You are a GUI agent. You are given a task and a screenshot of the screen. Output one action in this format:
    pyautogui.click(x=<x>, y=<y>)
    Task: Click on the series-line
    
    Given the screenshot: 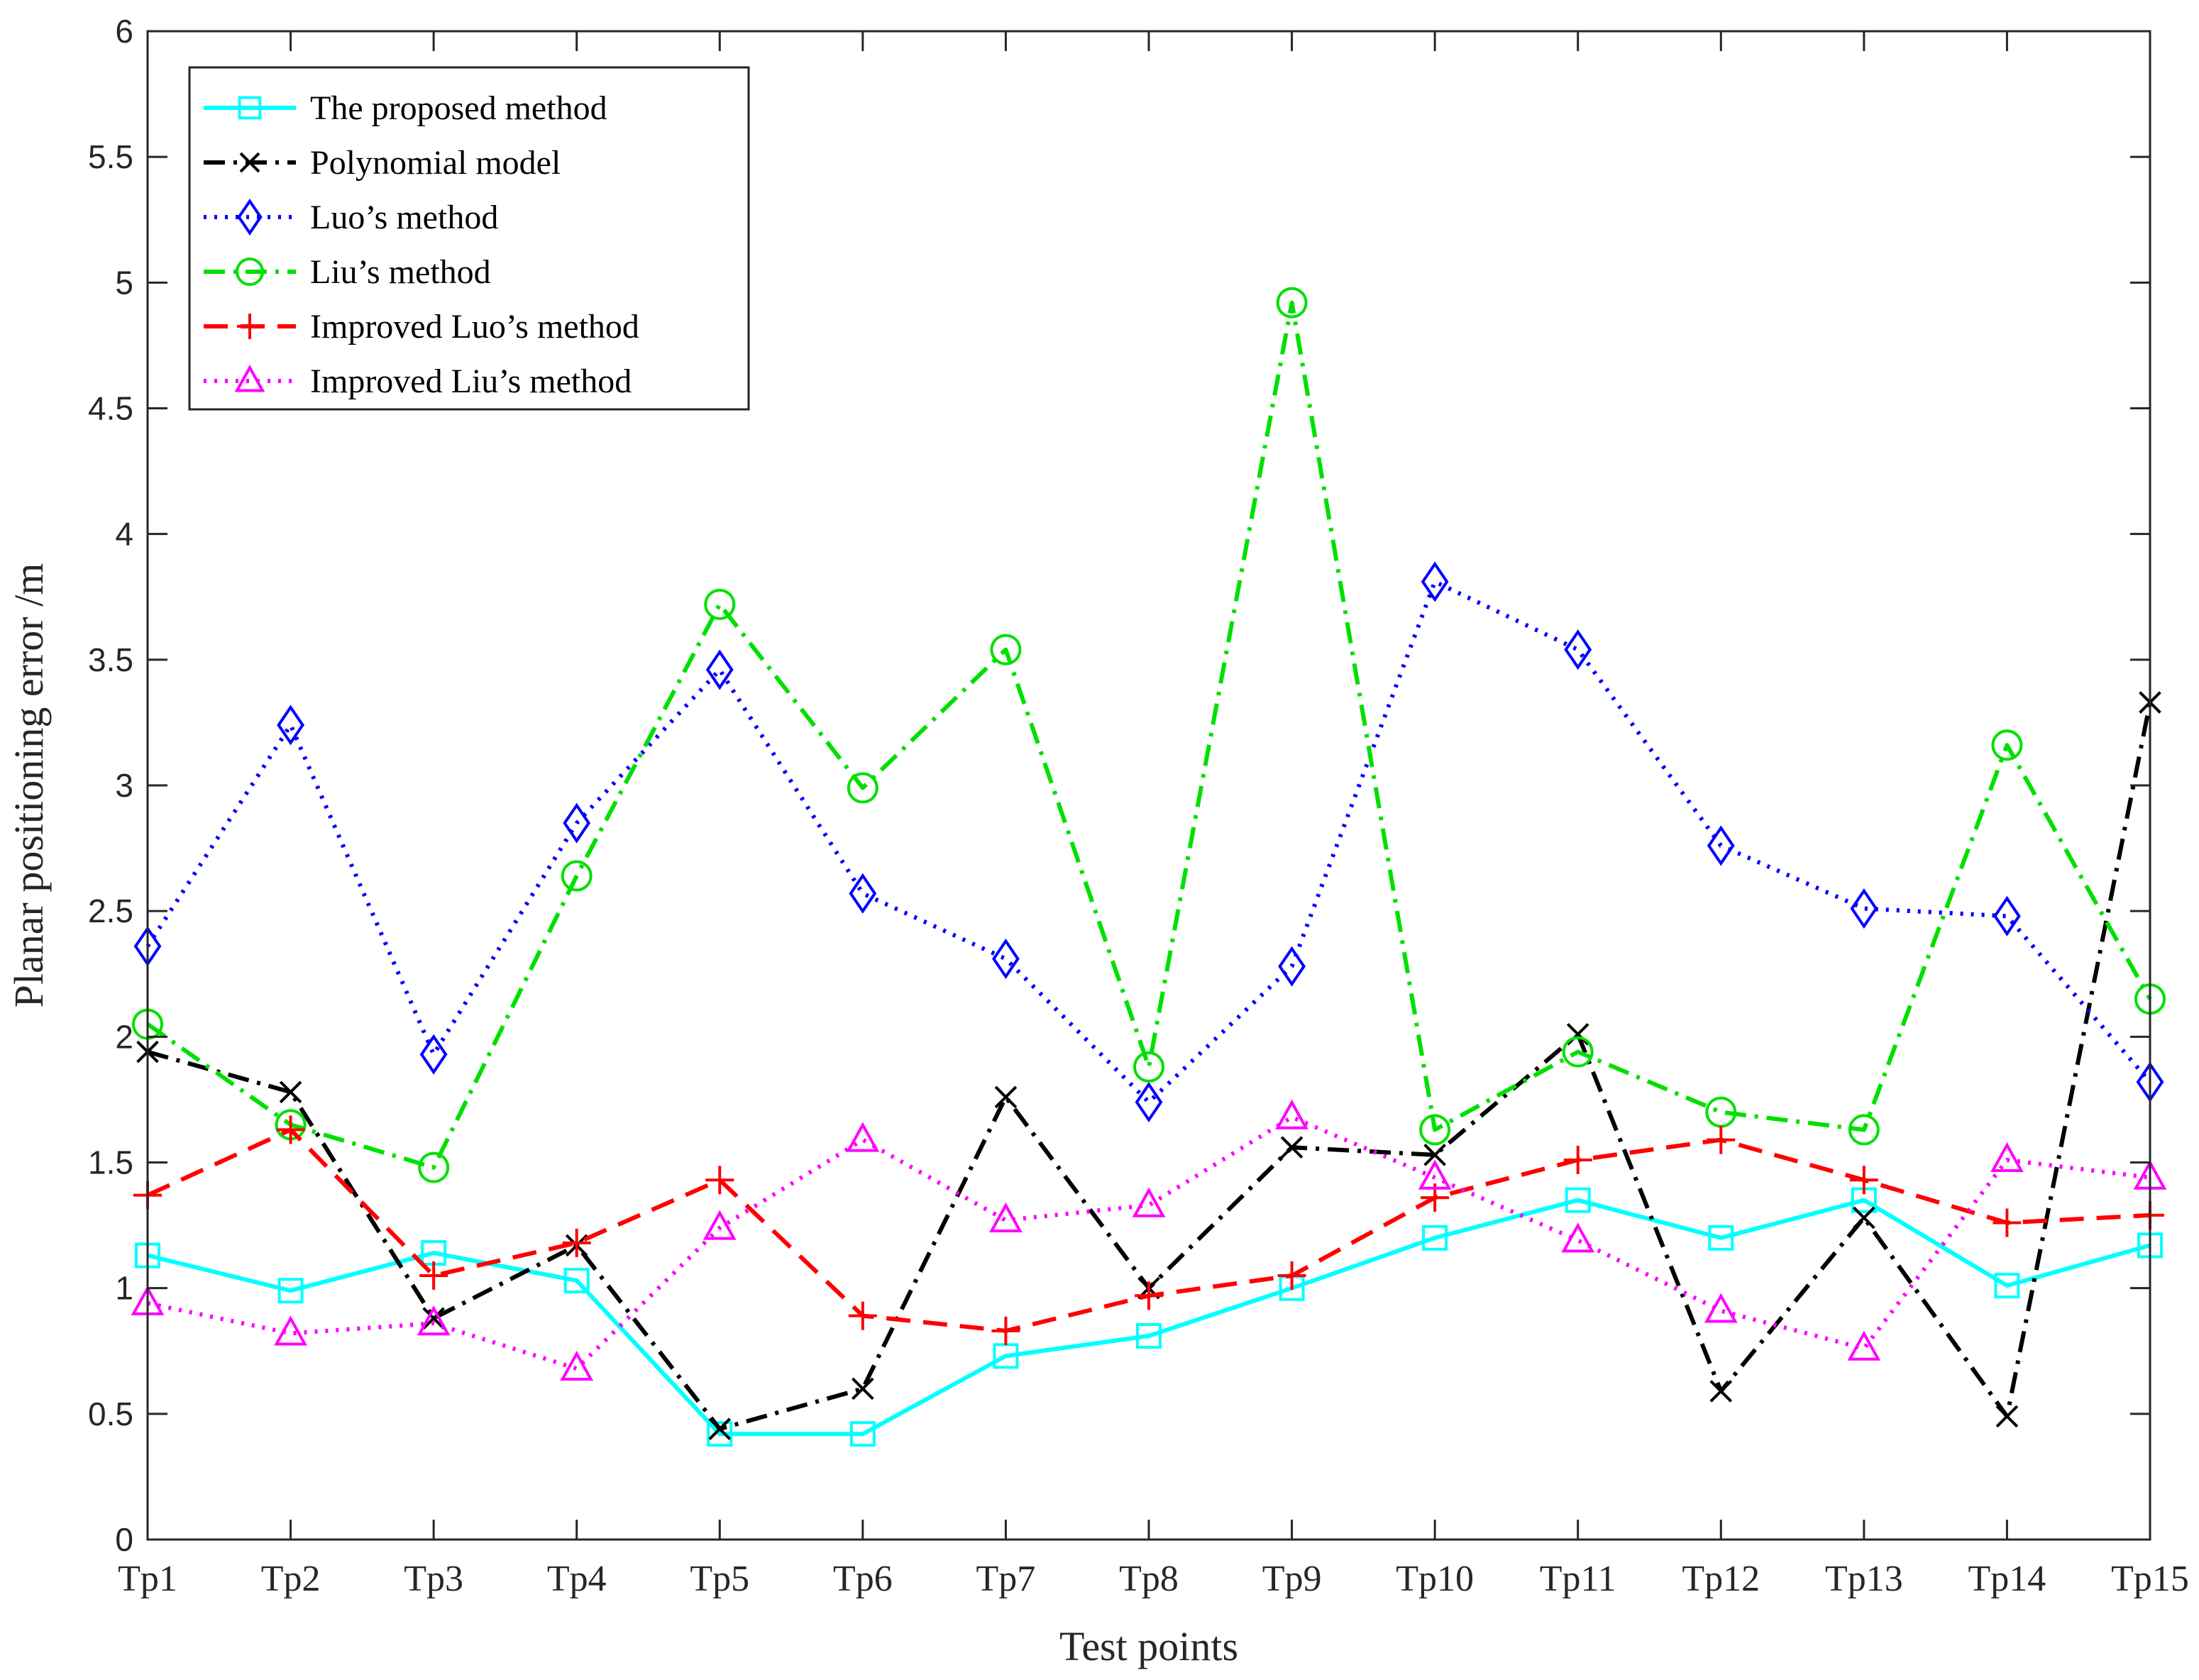 What is the action you would take?
    pyautogui.click(x=1149, y=1317)
    